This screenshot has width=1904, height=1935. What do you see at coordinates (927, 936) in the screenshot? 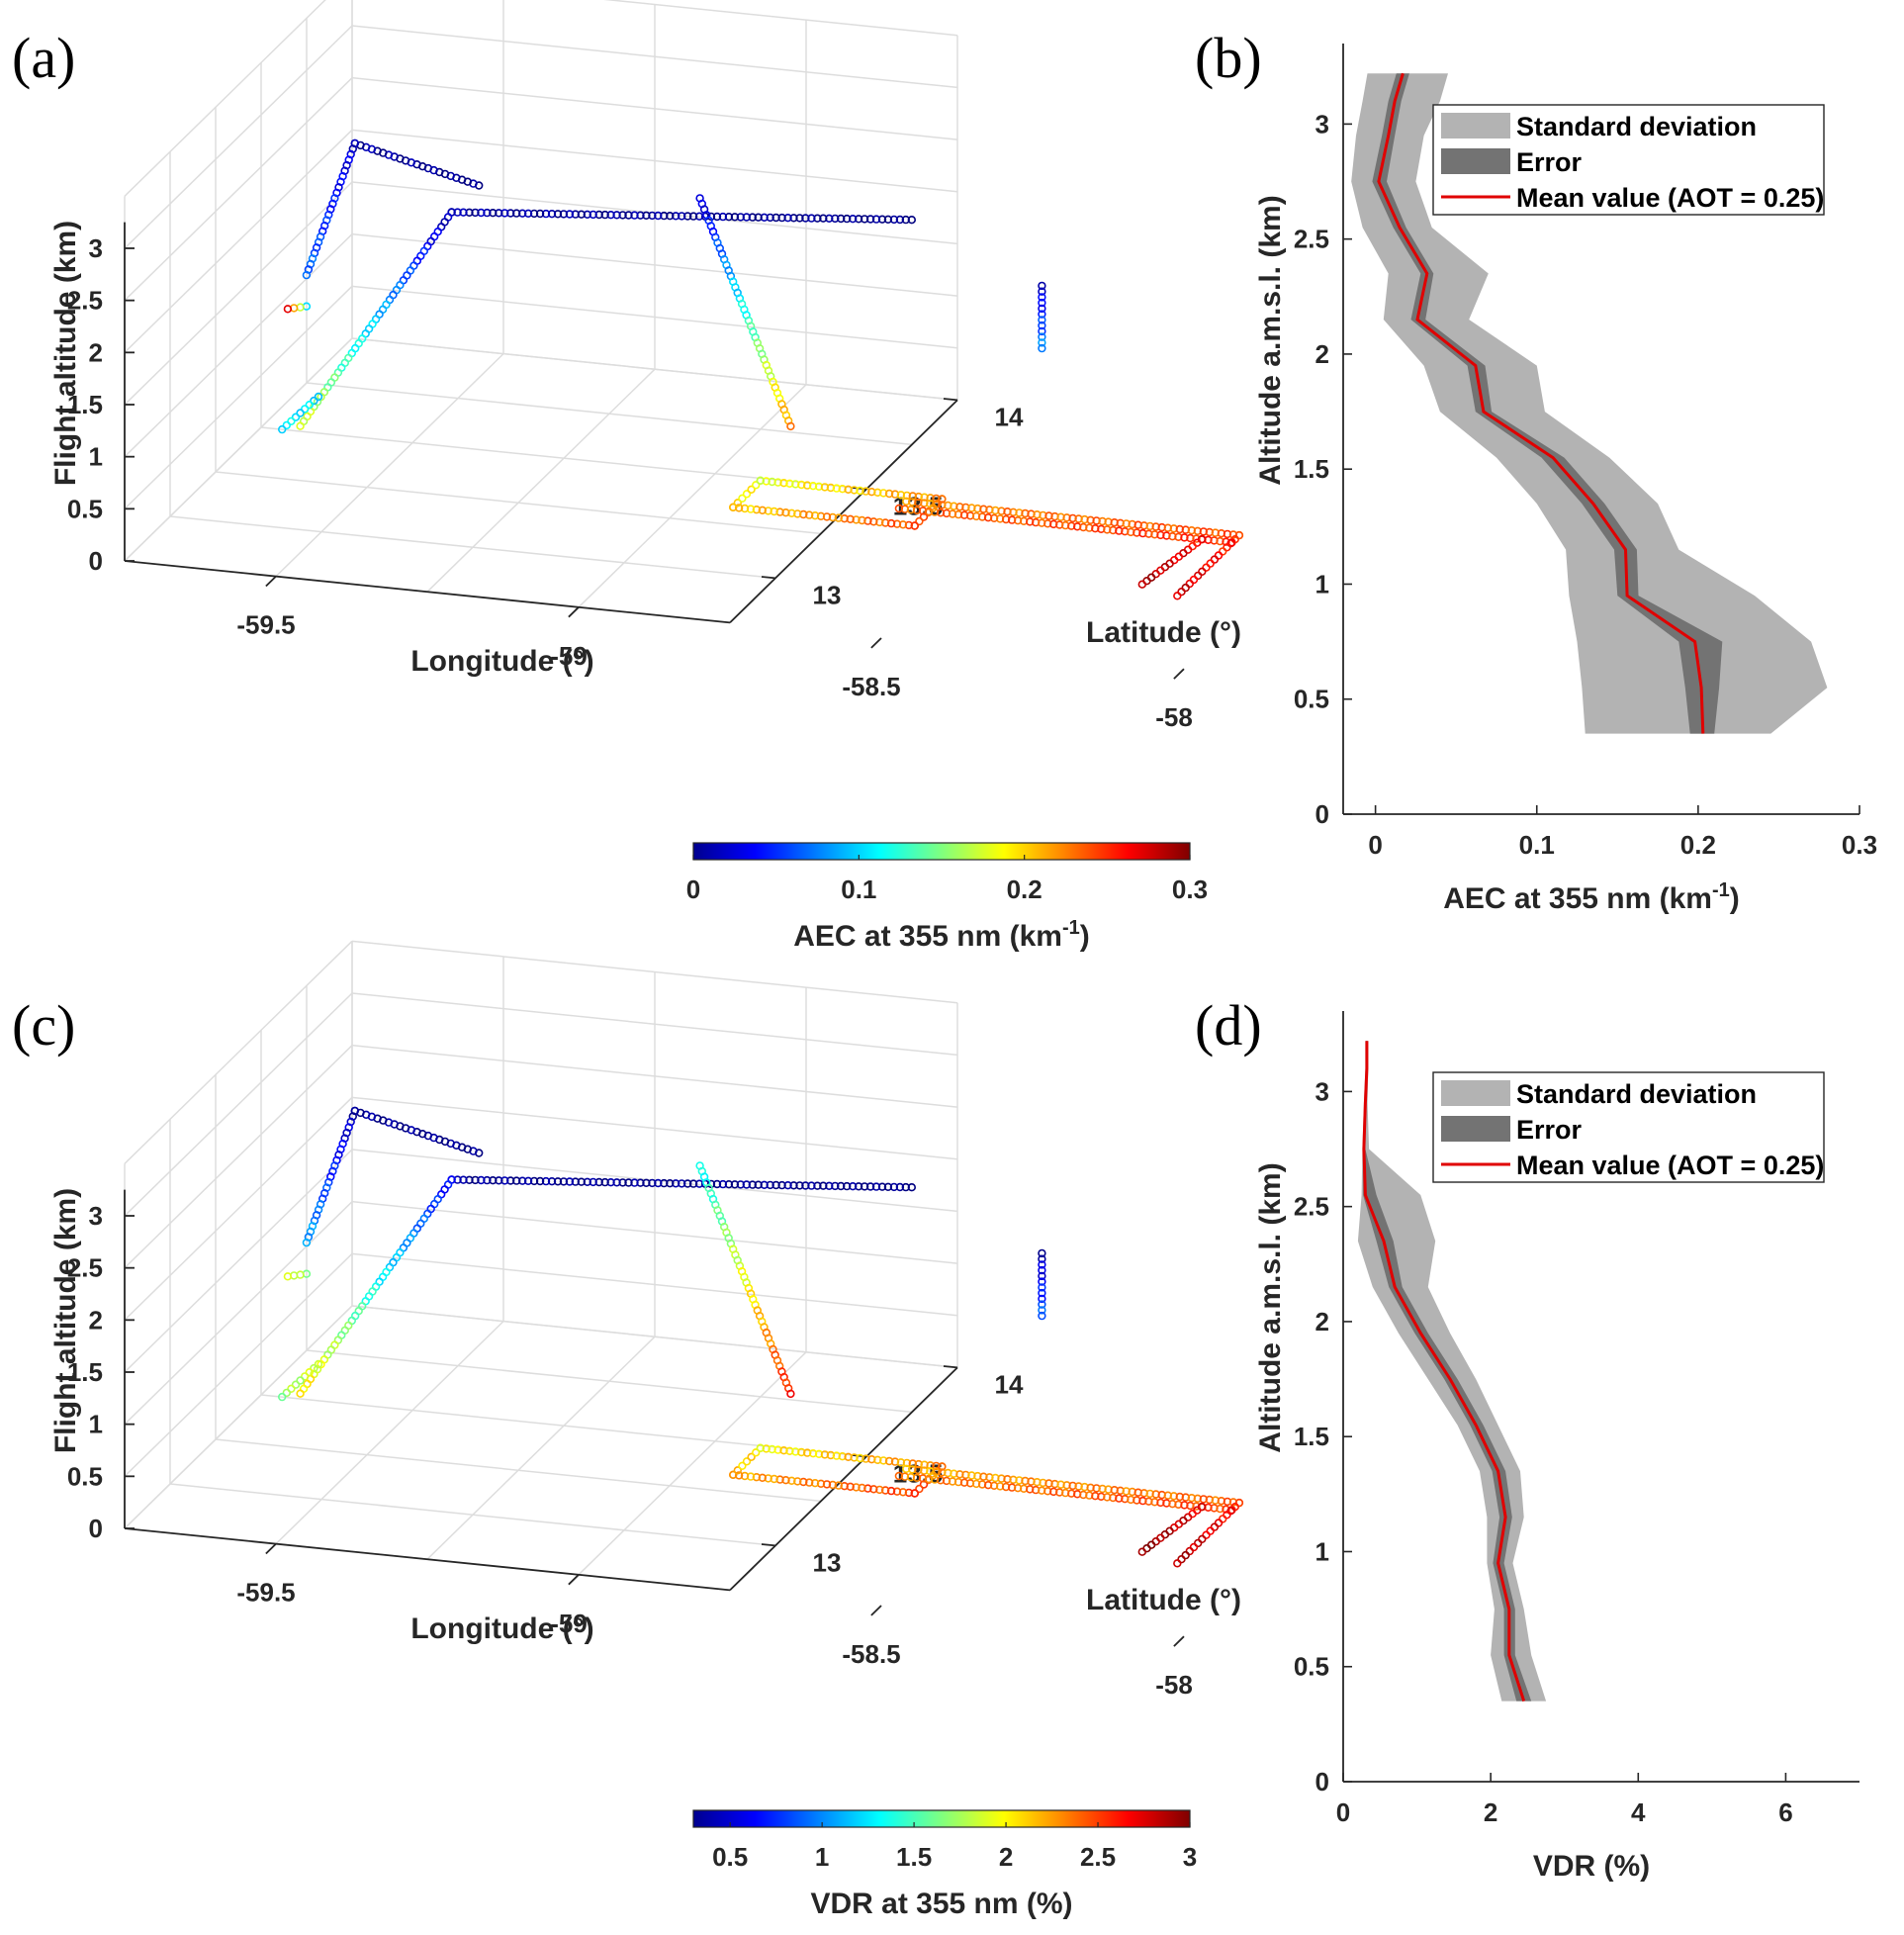
I see `colorbar-label-text: AEC at 355 nm (km` at bounding box center [927, 936].